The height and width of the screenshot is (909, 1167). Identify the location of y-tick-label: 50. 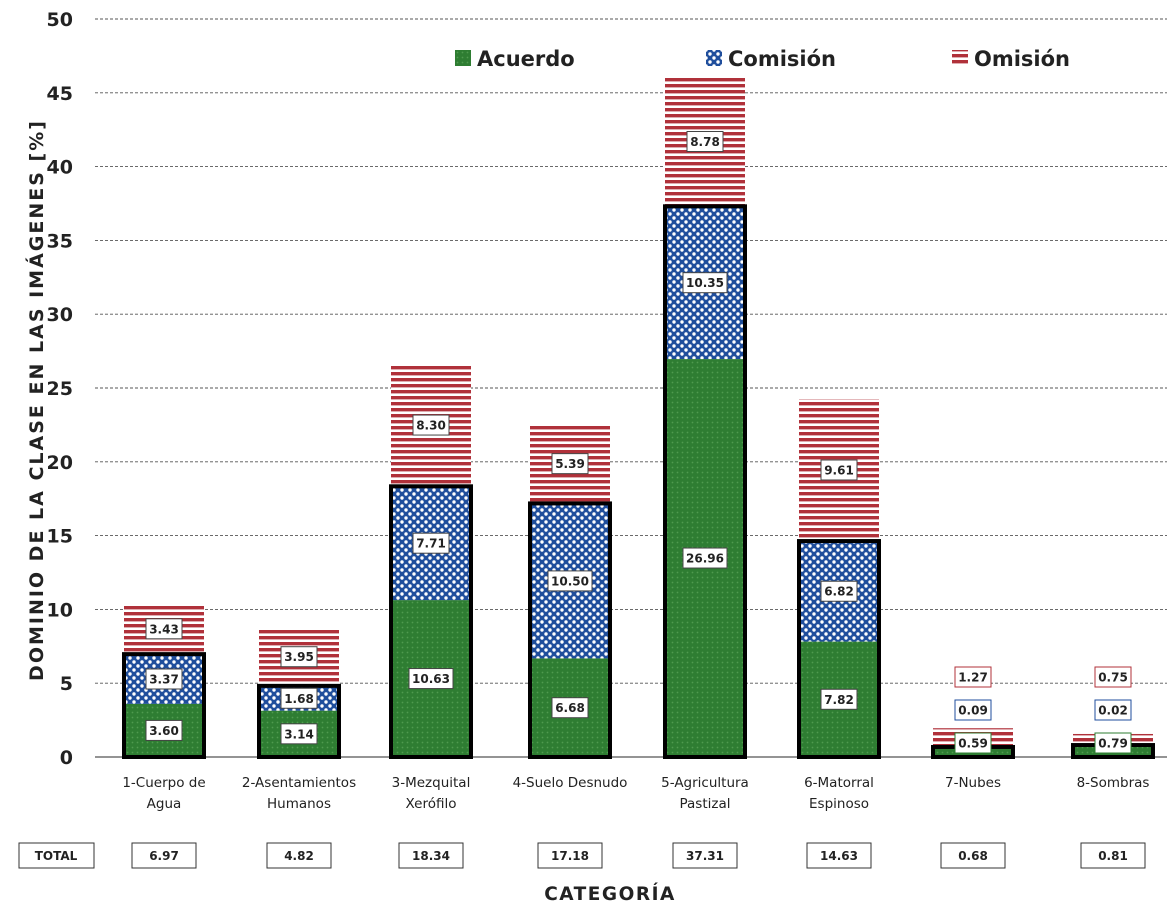
(60, 20).